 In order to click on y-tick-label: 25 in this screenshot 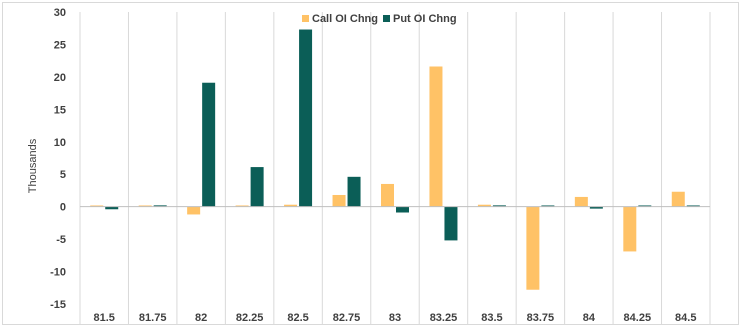, I will do `click(60, 45)`.